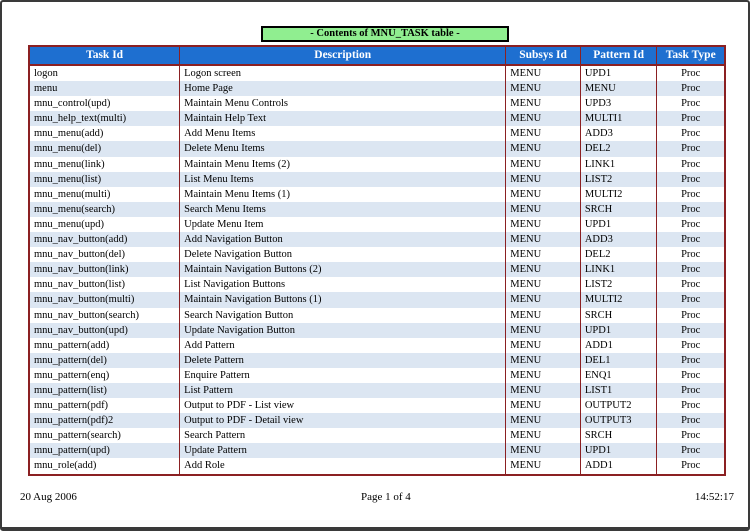 This screenshot has width=750, height=531. What do you see at coordinates (619, 375) in the screenshot?
I see `cell-pattern-id: ENQ1` at bounding box center [619, 375].